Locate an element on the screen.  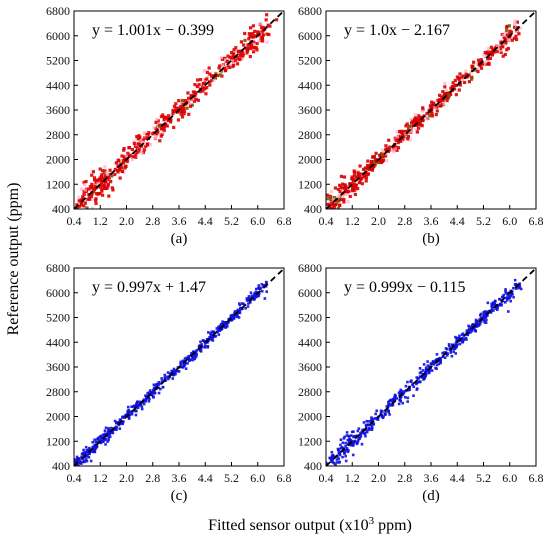
x-tick-label: 6.8 is located at coordinates (536, 478).